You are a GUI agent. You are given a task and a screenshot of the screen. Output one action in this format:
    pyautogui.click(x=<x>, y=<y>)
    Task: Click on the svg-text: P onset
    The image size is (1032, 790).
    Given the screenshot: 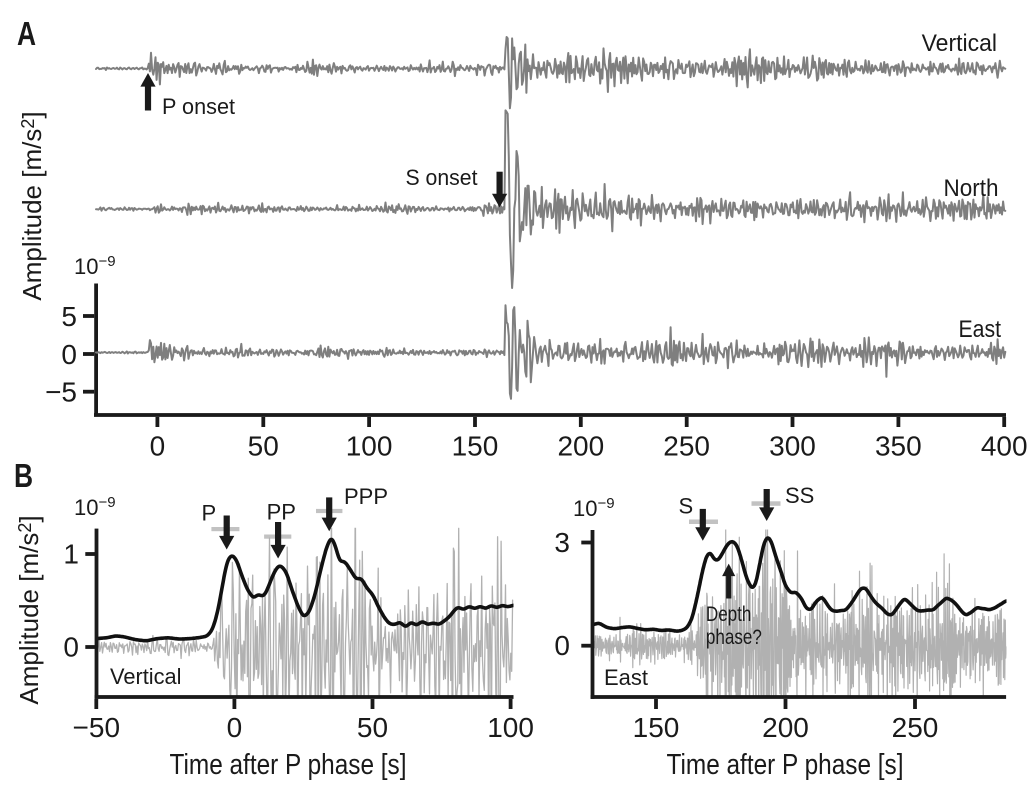 What is the action you would take?
    pyautogui.click(x=198, y=106)
    